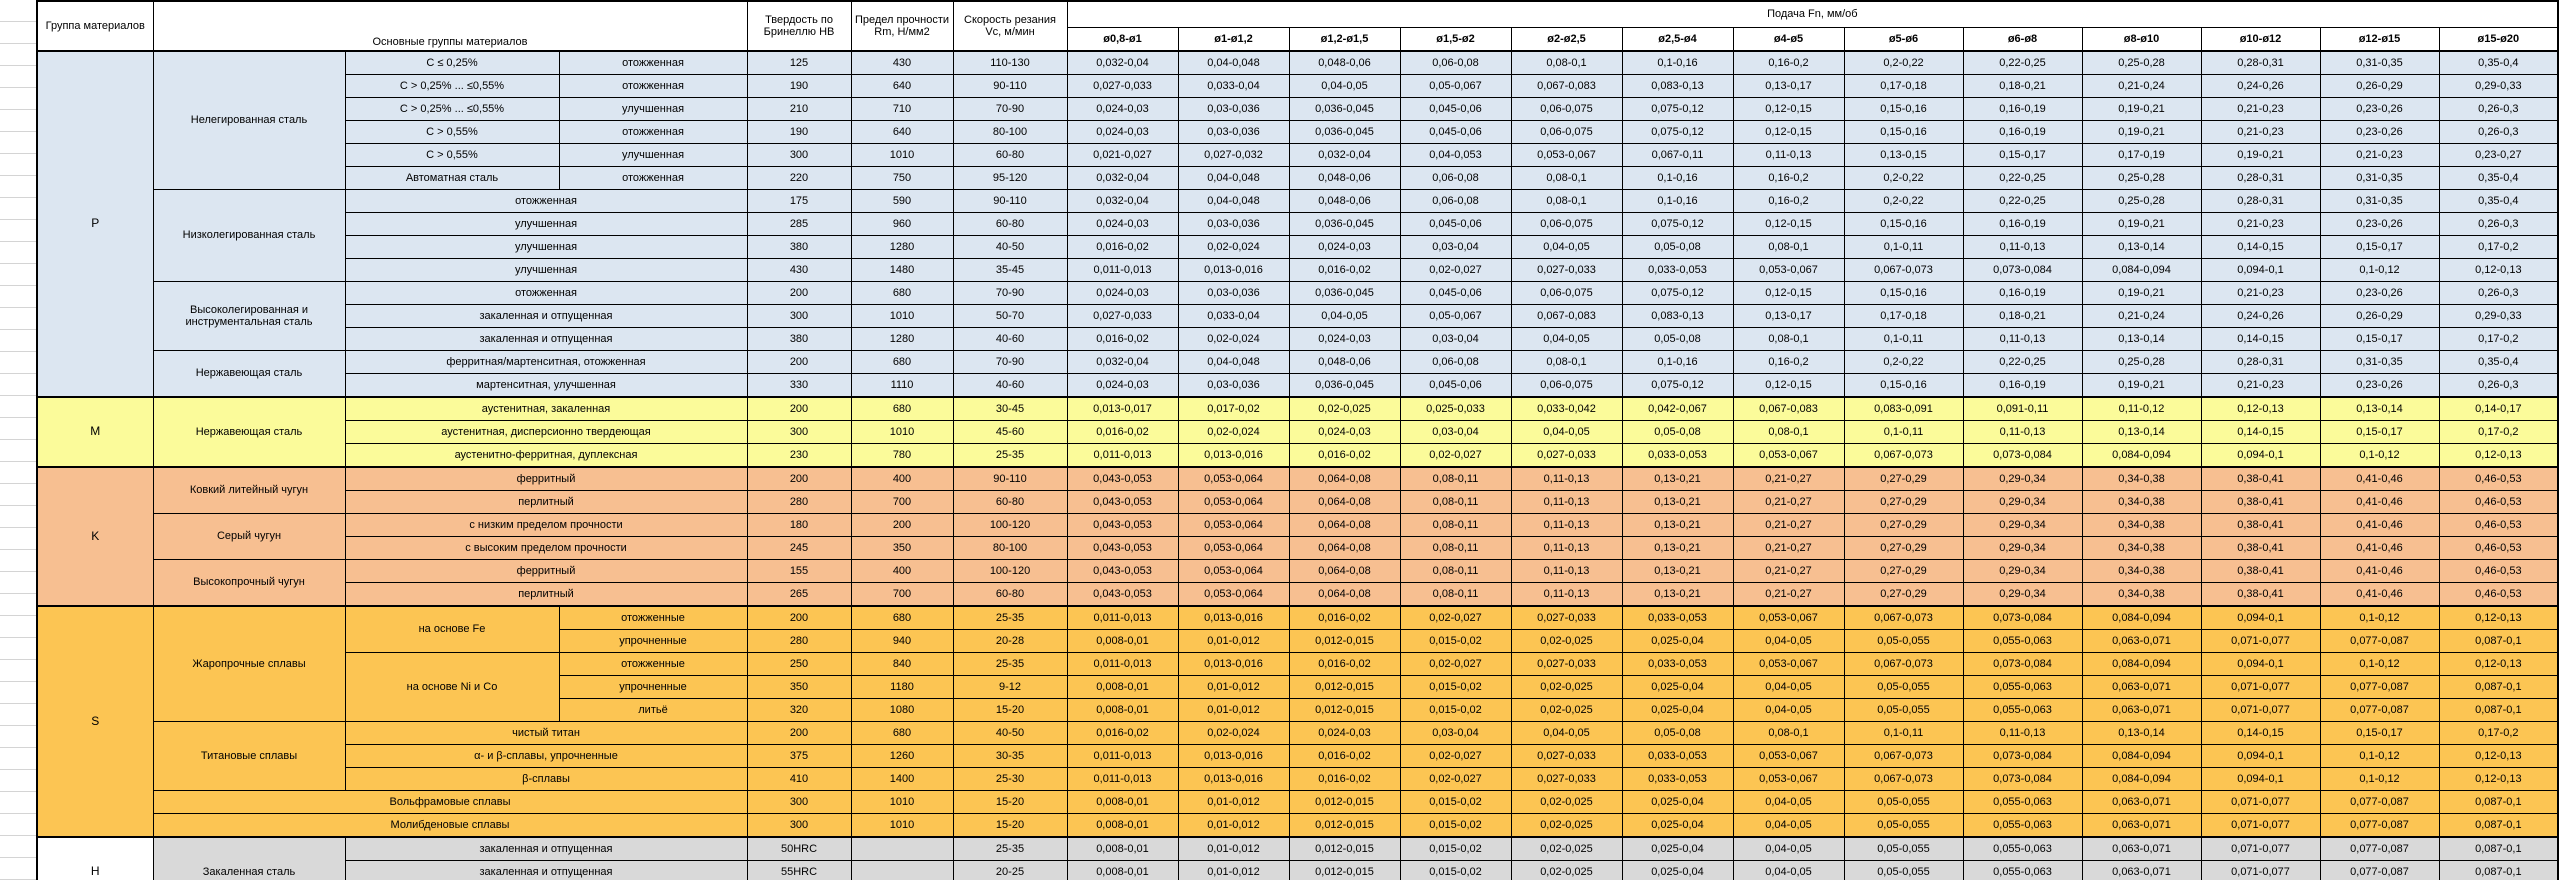  Describe the element at coordinates (2379, 316) in the screenshot. I see `feed-cell: 0,26-0,29` at that location.